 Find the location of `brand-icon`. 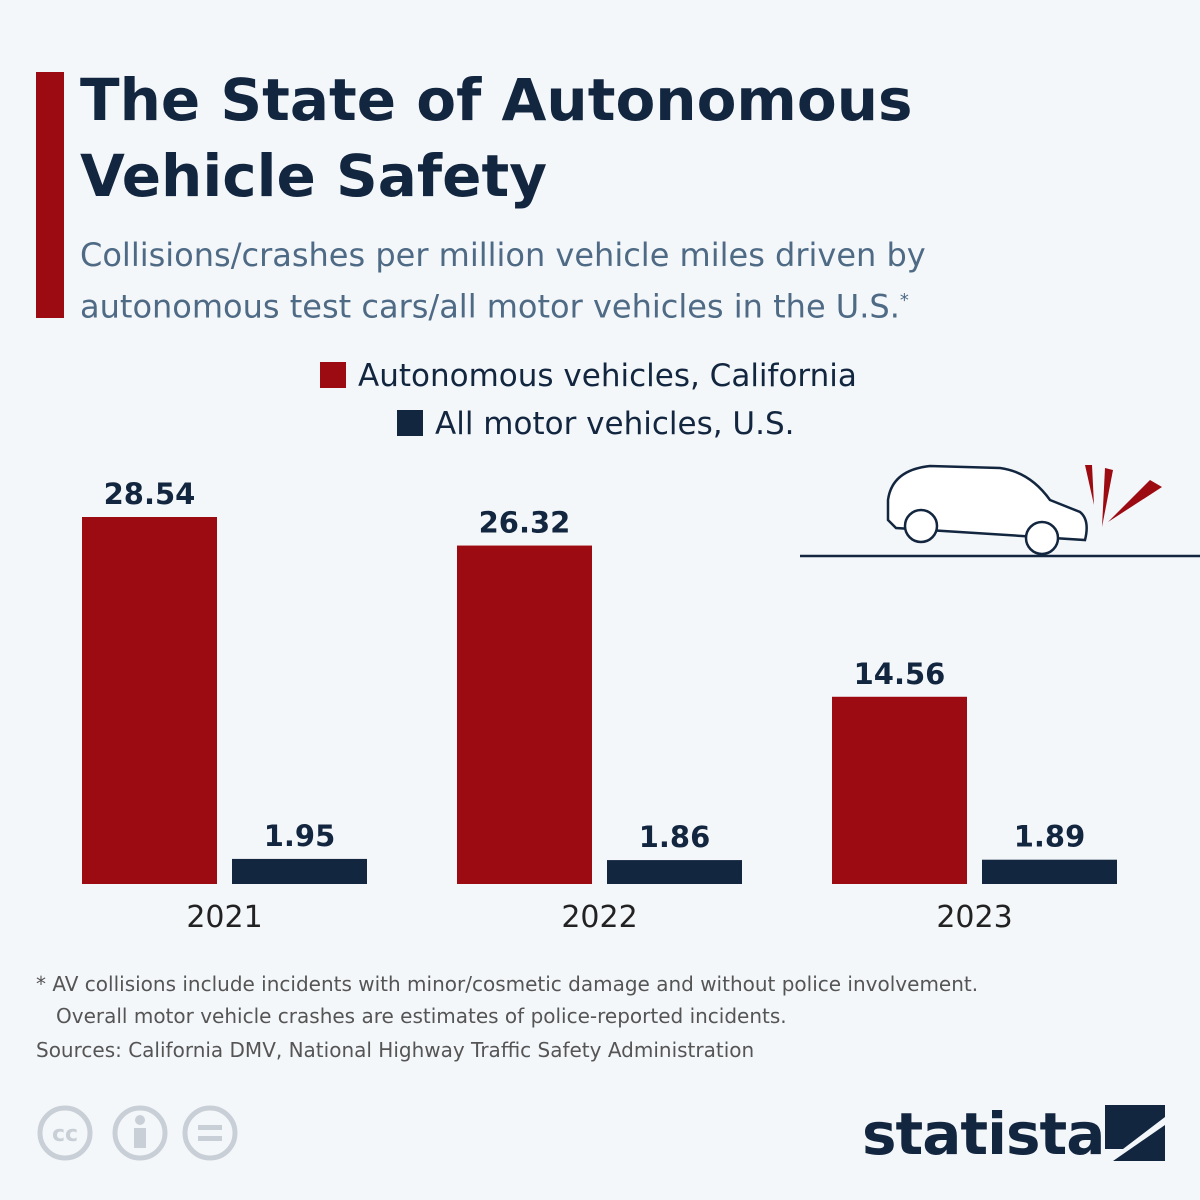

brand-icon is located at coordinates (1135, 1133).